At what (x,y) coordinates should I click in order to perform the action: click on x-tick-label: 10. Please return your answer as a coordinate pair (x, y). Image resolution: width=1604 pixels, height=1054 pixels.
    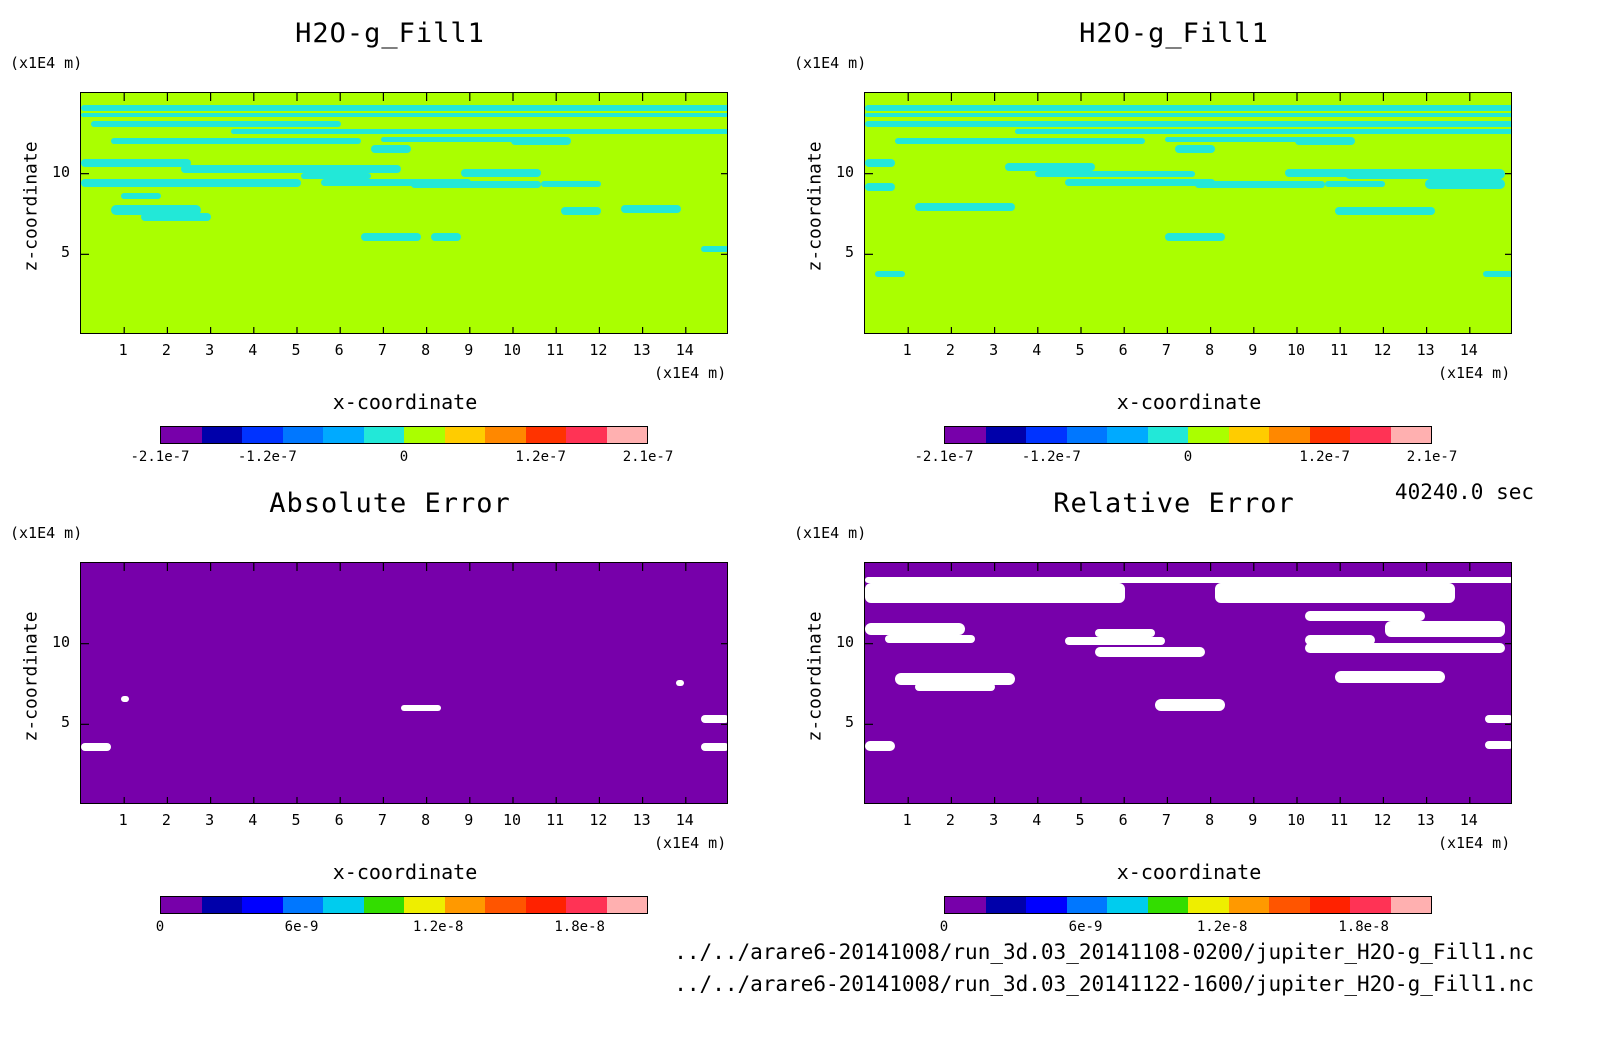
    Looking at the image, I should click on (512, 350).